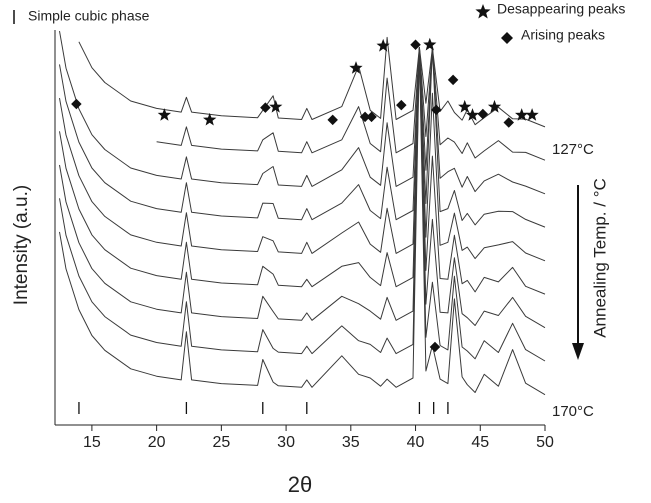  Describe the element at coordinates (300, 484) in the screenshot. I see `x-axis-label: 2θ` at that location.